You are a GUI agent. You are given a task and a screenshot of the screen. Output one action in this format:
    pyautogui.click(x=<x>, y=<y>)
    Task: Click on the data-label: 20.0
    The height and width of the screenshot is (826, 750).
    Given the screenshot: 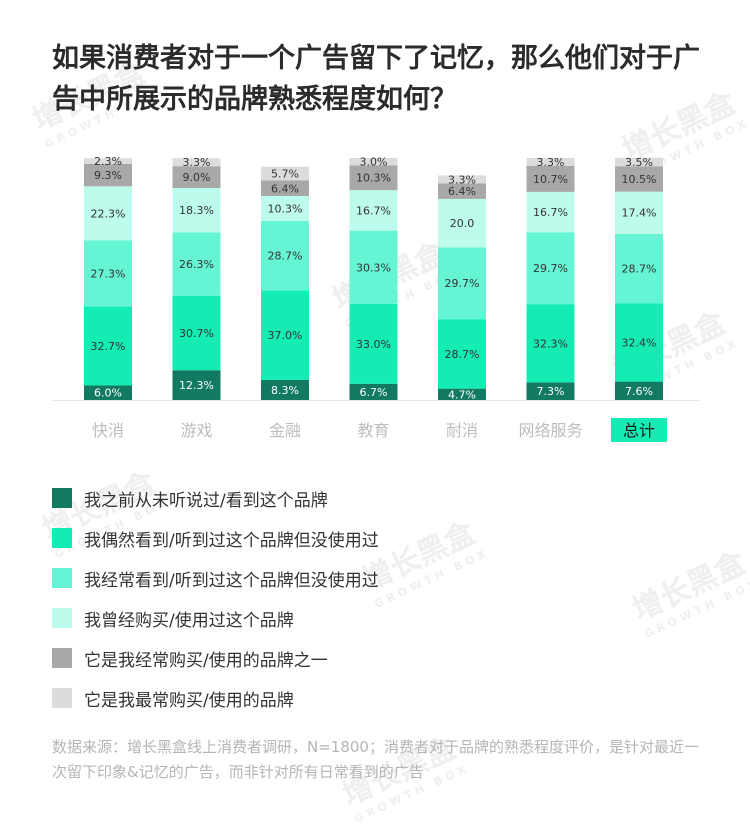 What is the action you would take?
    pyautogui.click(x=462, y=223)
    